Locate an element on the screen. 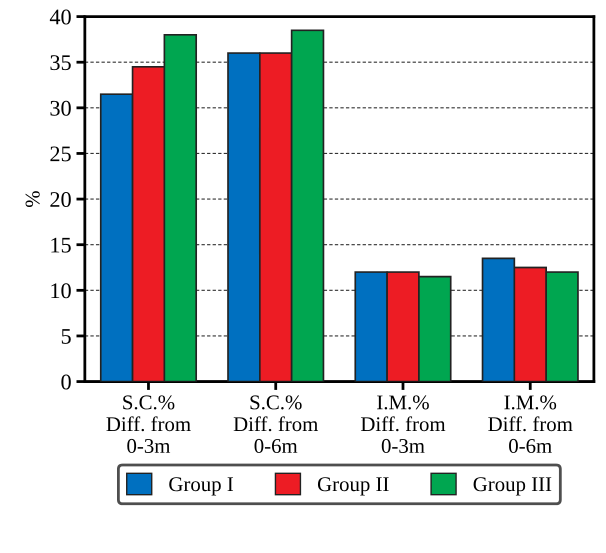  y-tick-label: 40 is located at coordinates (60, 17).